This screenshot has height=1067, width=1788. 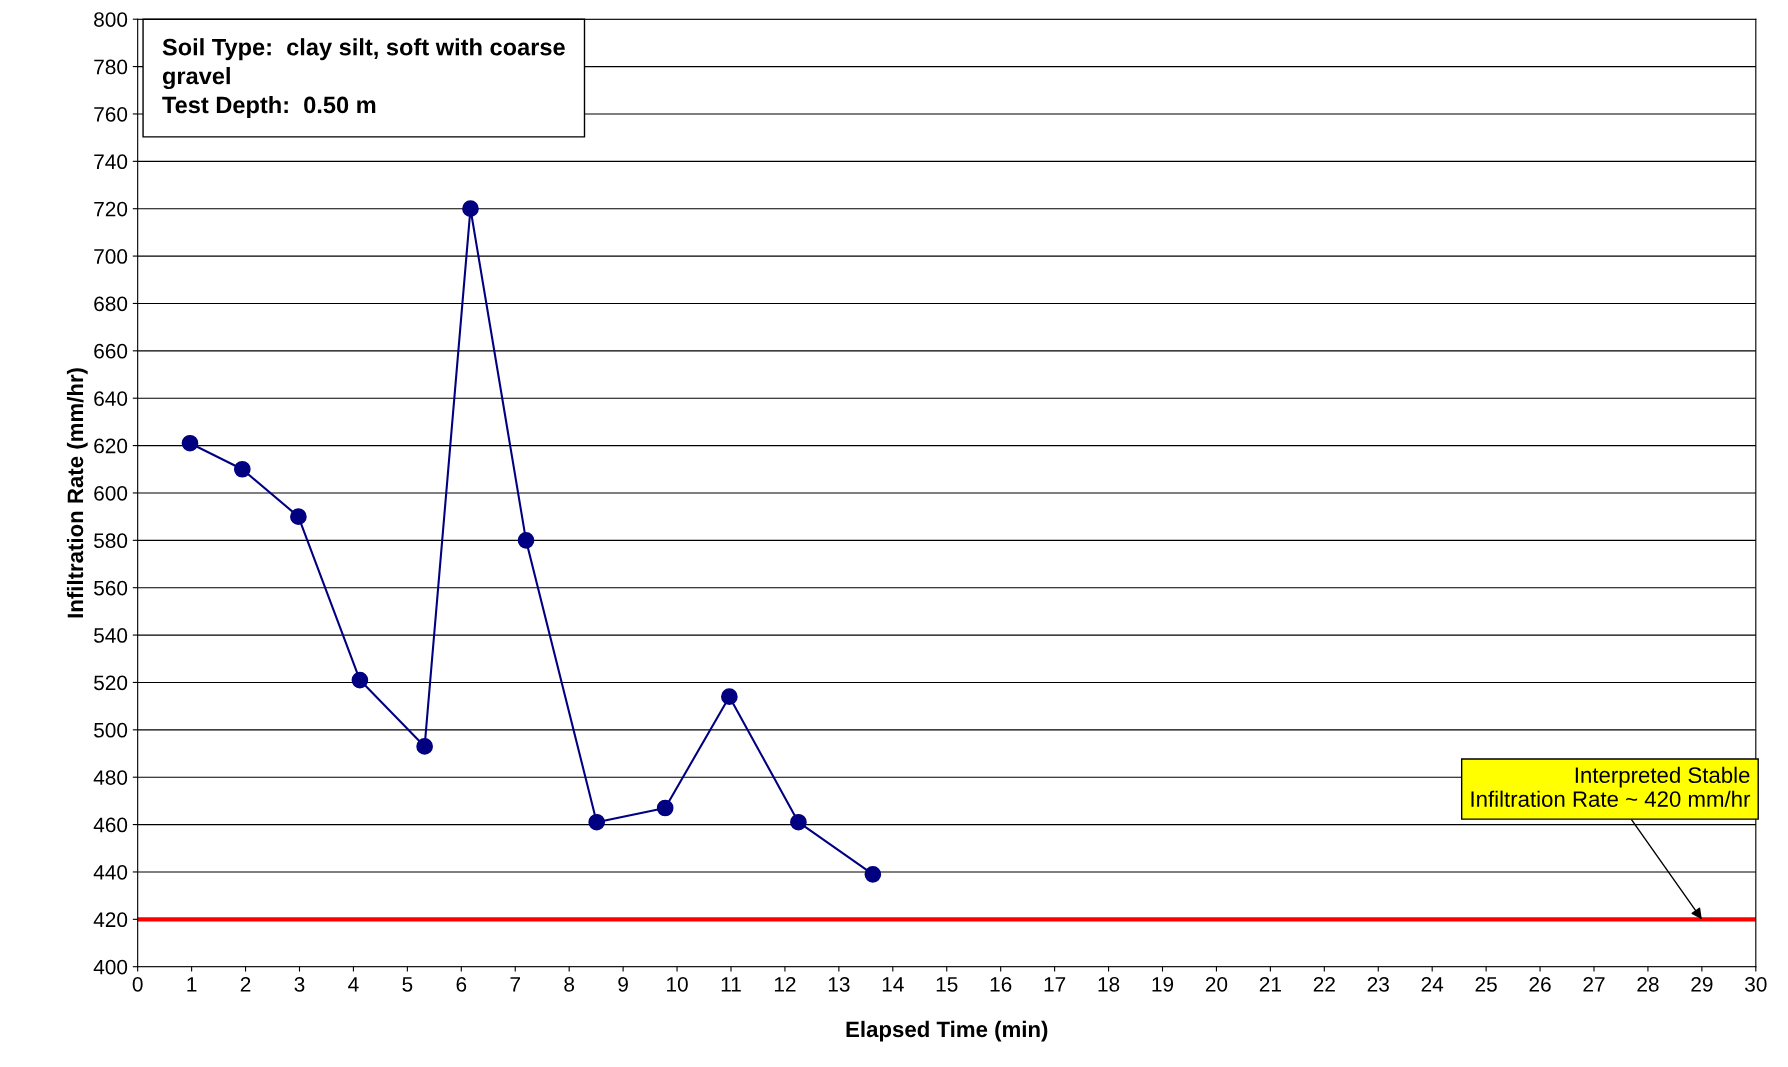 What do you see at coordinates (1109, 984) in the screenshot?
I see `x-tick-label: 18` at bounding box center [1109, 984].